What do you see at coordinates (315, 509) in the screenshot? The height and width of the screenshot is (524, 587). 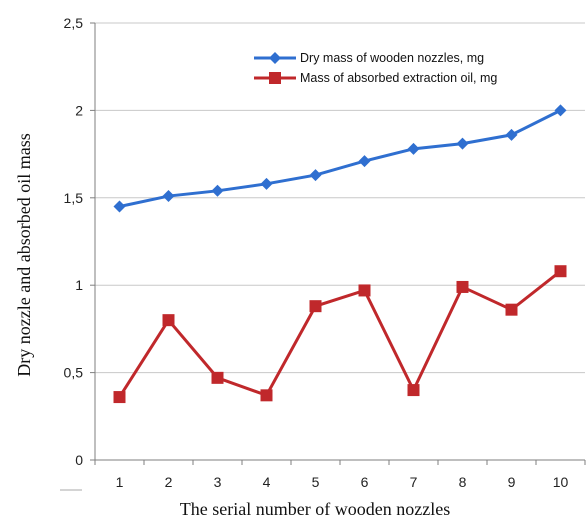 I see `x-axis-title: The serial number of wooden nozzles` at bounding box center [315, 509].